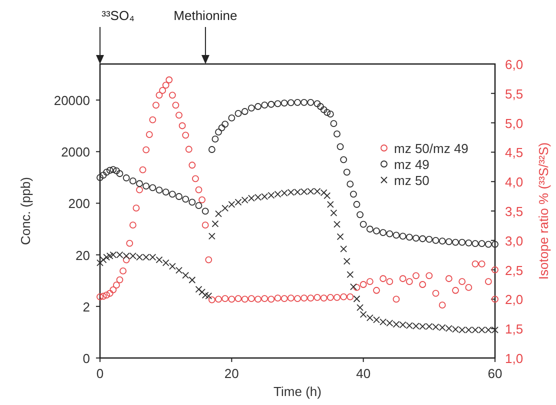 The image size is (556, 405). What do you see at coordinates (100, 373) in the screenshot?
I see `x-tick-label: 0` at bounding box center [100, 373].